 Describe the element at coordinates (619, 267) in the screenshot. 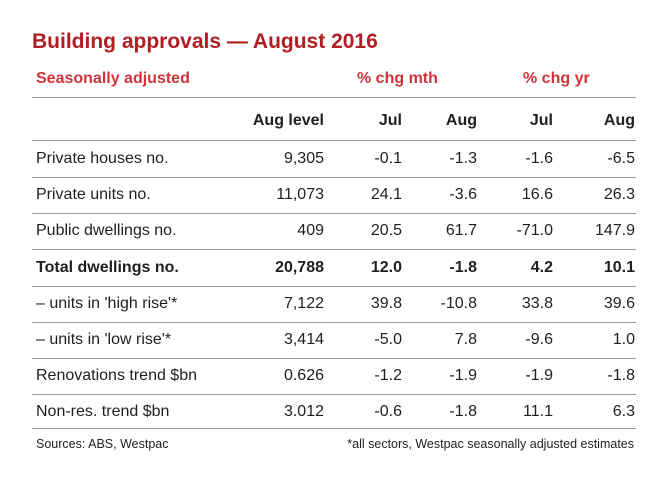

I see `table-cell: 10.1` at that location.